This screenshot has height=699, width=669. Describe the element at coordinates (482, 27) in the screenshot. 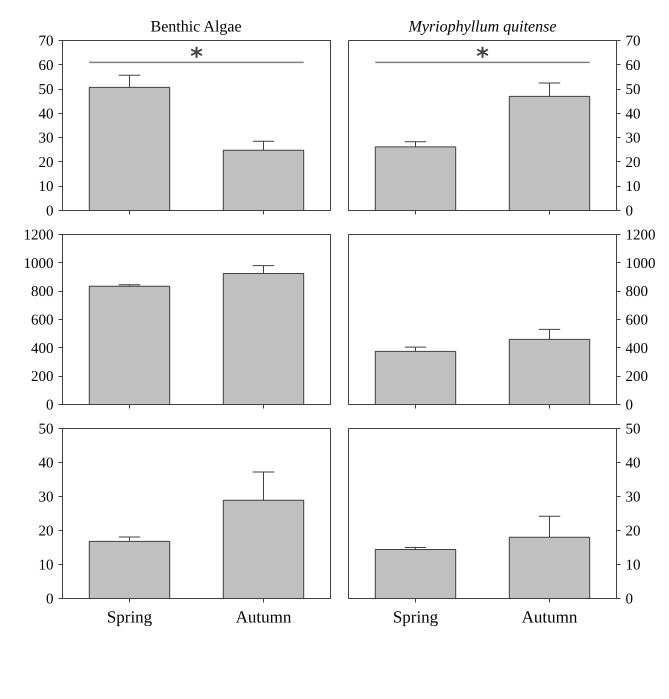

I see `chart-title: Myriophyllum quitense` at that location.